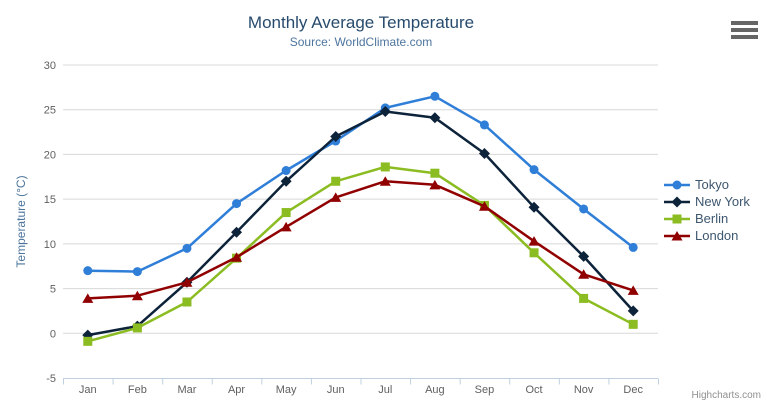 The height and width of the screenshot is (416, 769). What do you see at coordinates (633, 290) in the screenshot?
I see `data-point-london-dec` at bounding box center [633, 290].